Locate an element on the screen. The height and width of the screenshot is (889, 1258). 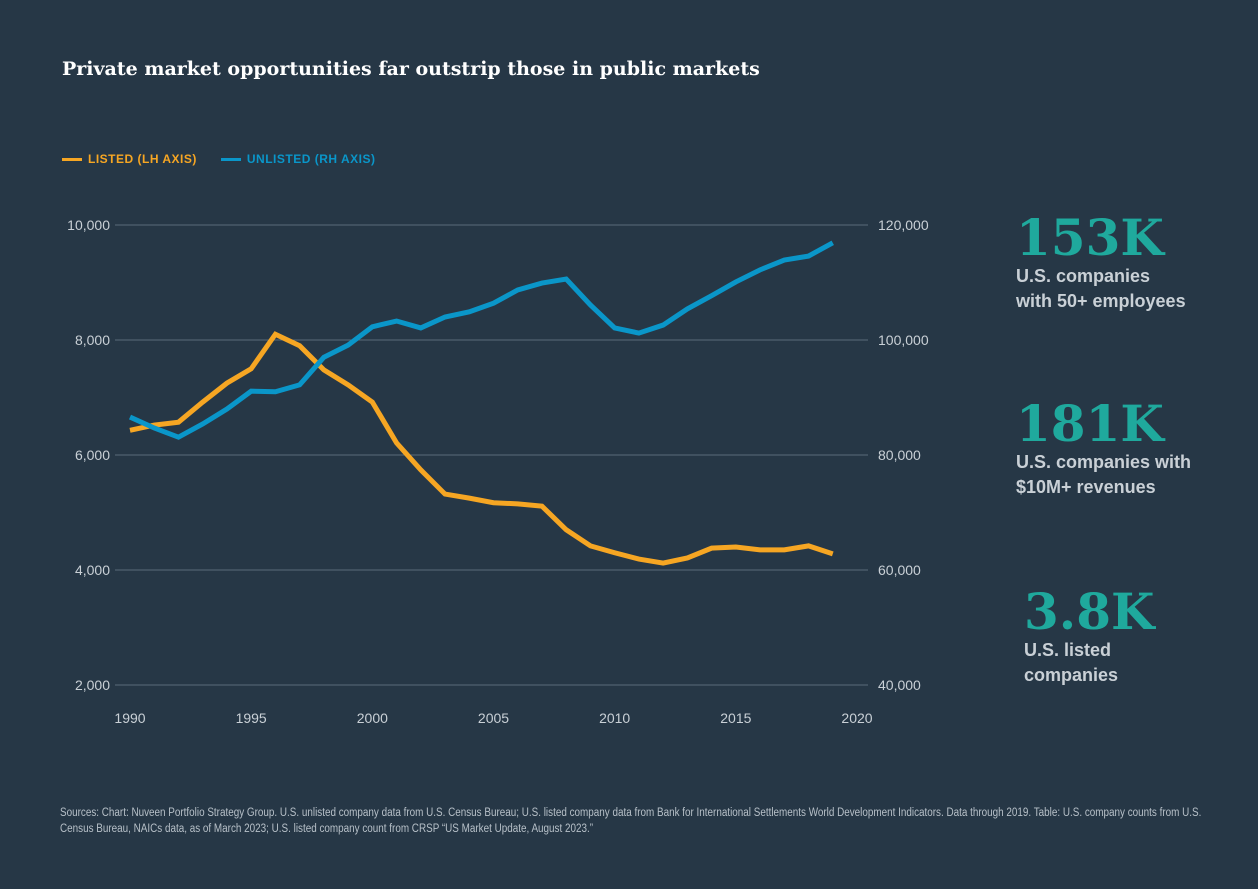
y-tick-right: 40,000 is located at coordinates (899, 685).